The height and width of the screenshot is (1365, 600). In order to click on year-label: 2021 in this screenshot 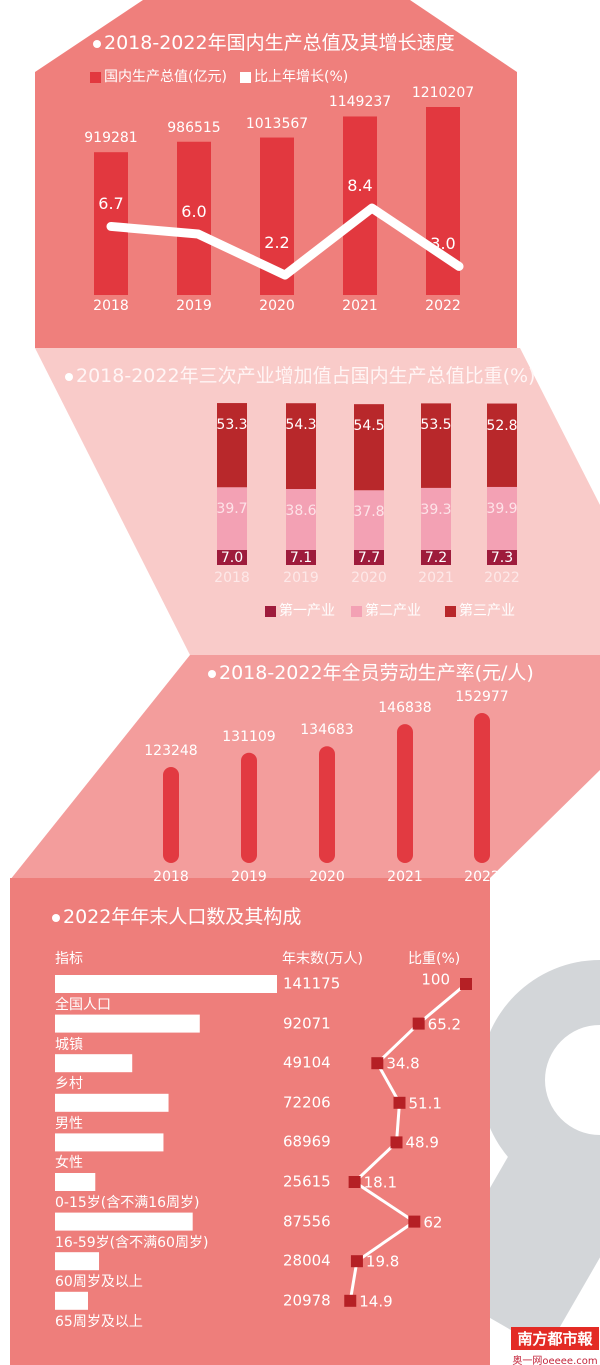, I will do `click(436, 578)`.